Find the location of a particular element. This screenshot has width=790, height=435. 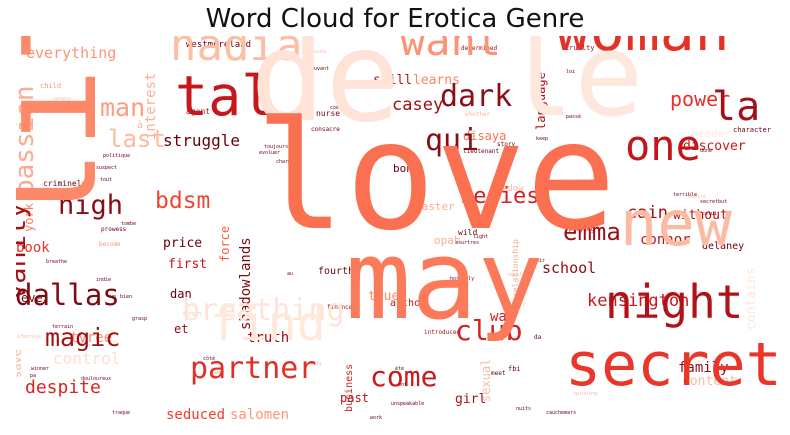

word-fbi: fbi is located at coordinates (514, 369).